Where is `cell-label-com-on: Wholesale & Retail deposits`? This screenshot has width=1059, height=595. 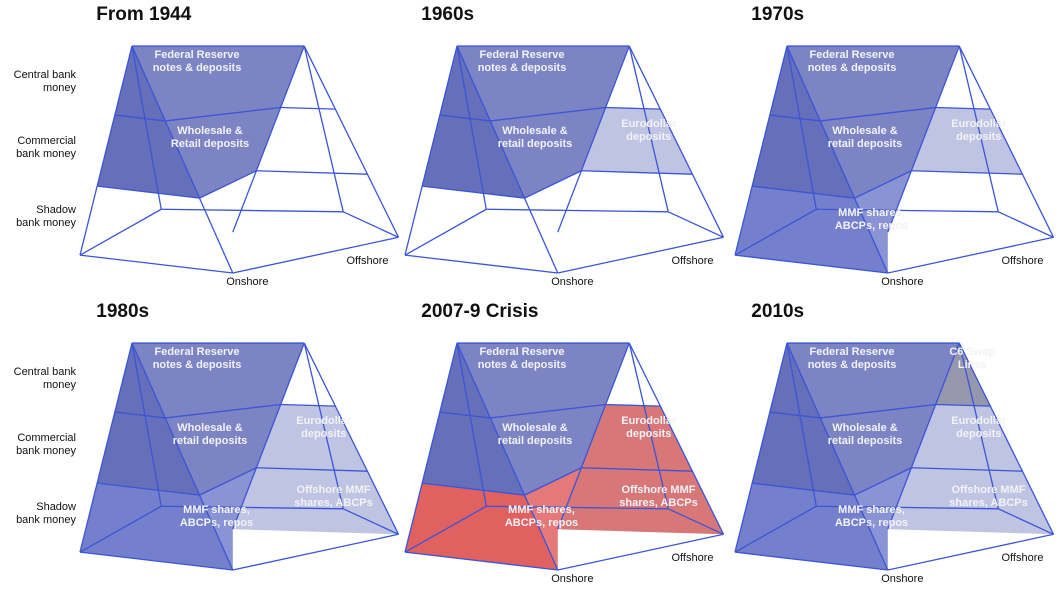 cell-label-com-on: Wholesale & Retail deposits is located at coordinates (210, 138).